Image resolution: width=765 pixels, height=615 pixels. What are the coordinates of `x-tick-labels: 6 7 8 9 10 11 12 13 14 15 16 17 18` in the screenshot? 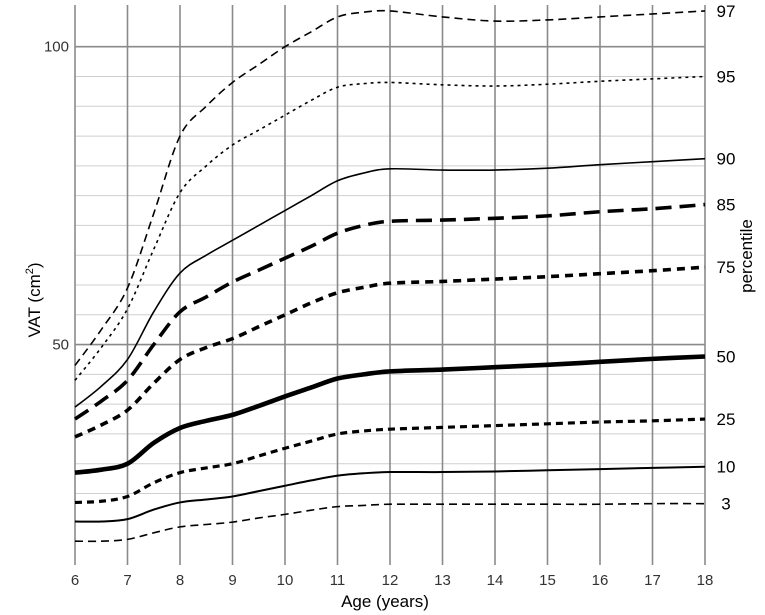 It's located at (392, 580).